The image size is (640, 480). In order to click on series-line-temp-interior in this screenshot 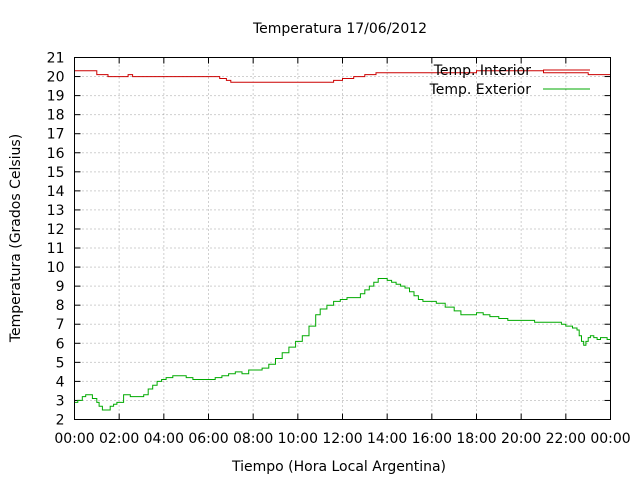, I will do `click(342, 76)`.